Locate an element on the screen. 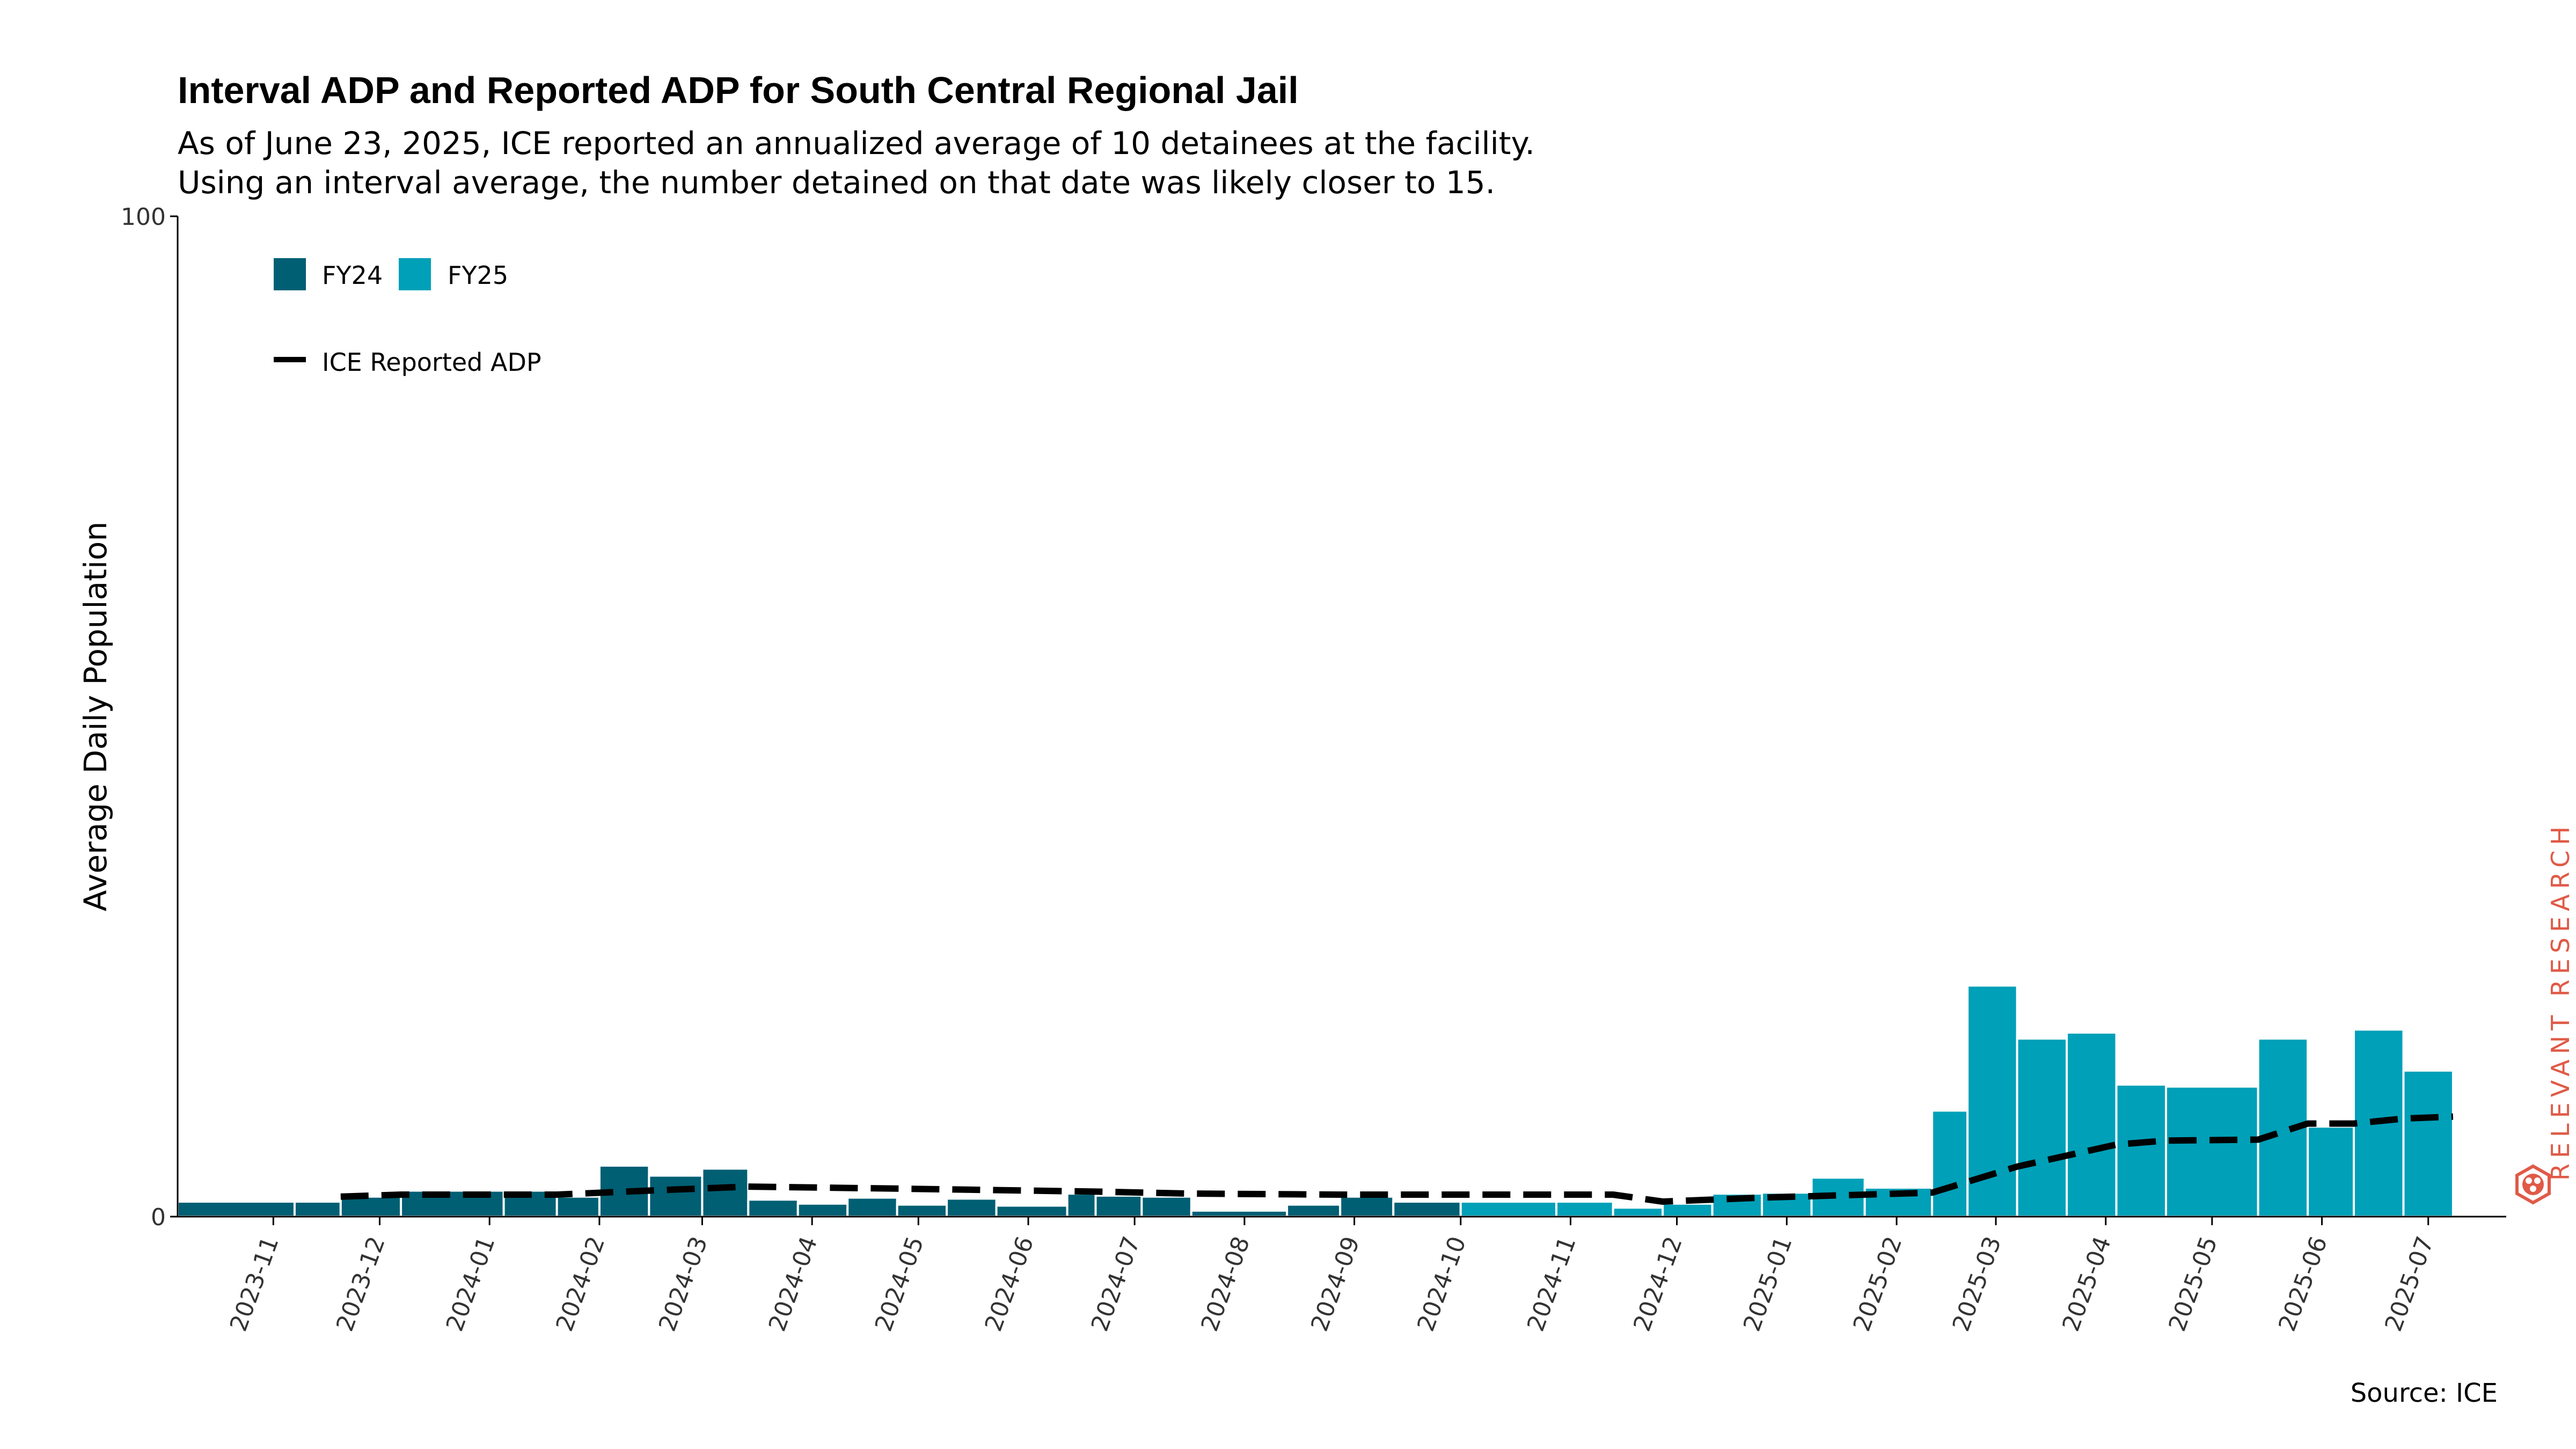 The height and width of the screenshot is (1449, 2576). x-tick-label-2023-12: 2023-12 is located at coordinates (361, 1284).